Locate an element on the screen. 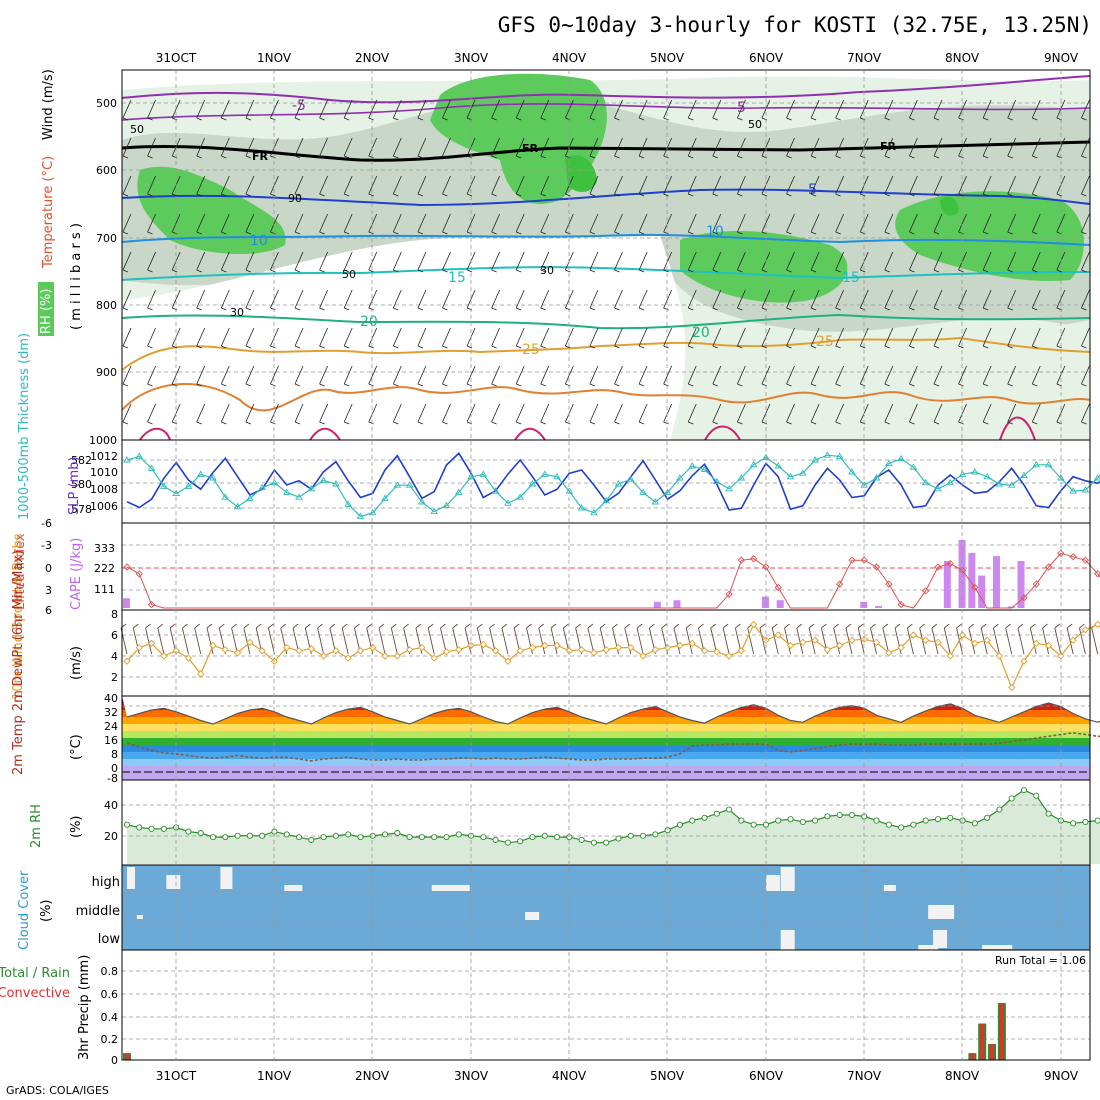 The image size is (1100, 1100). label-20-right: 20 is located at coordinates (701, 333).